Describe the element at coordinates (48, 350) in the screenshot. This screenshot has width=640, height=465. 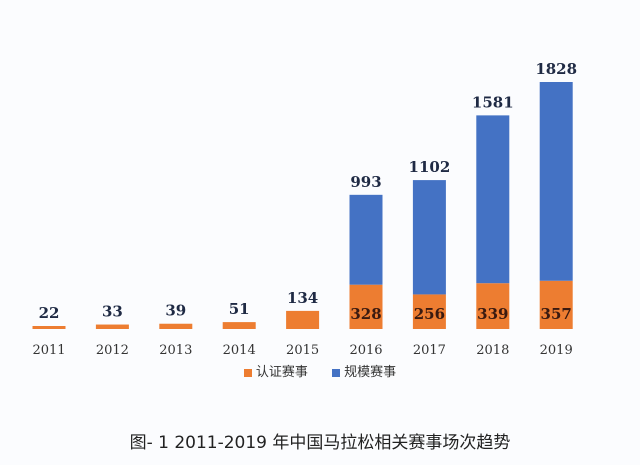
I see `x-tick-label-2011: 2011` at that location.